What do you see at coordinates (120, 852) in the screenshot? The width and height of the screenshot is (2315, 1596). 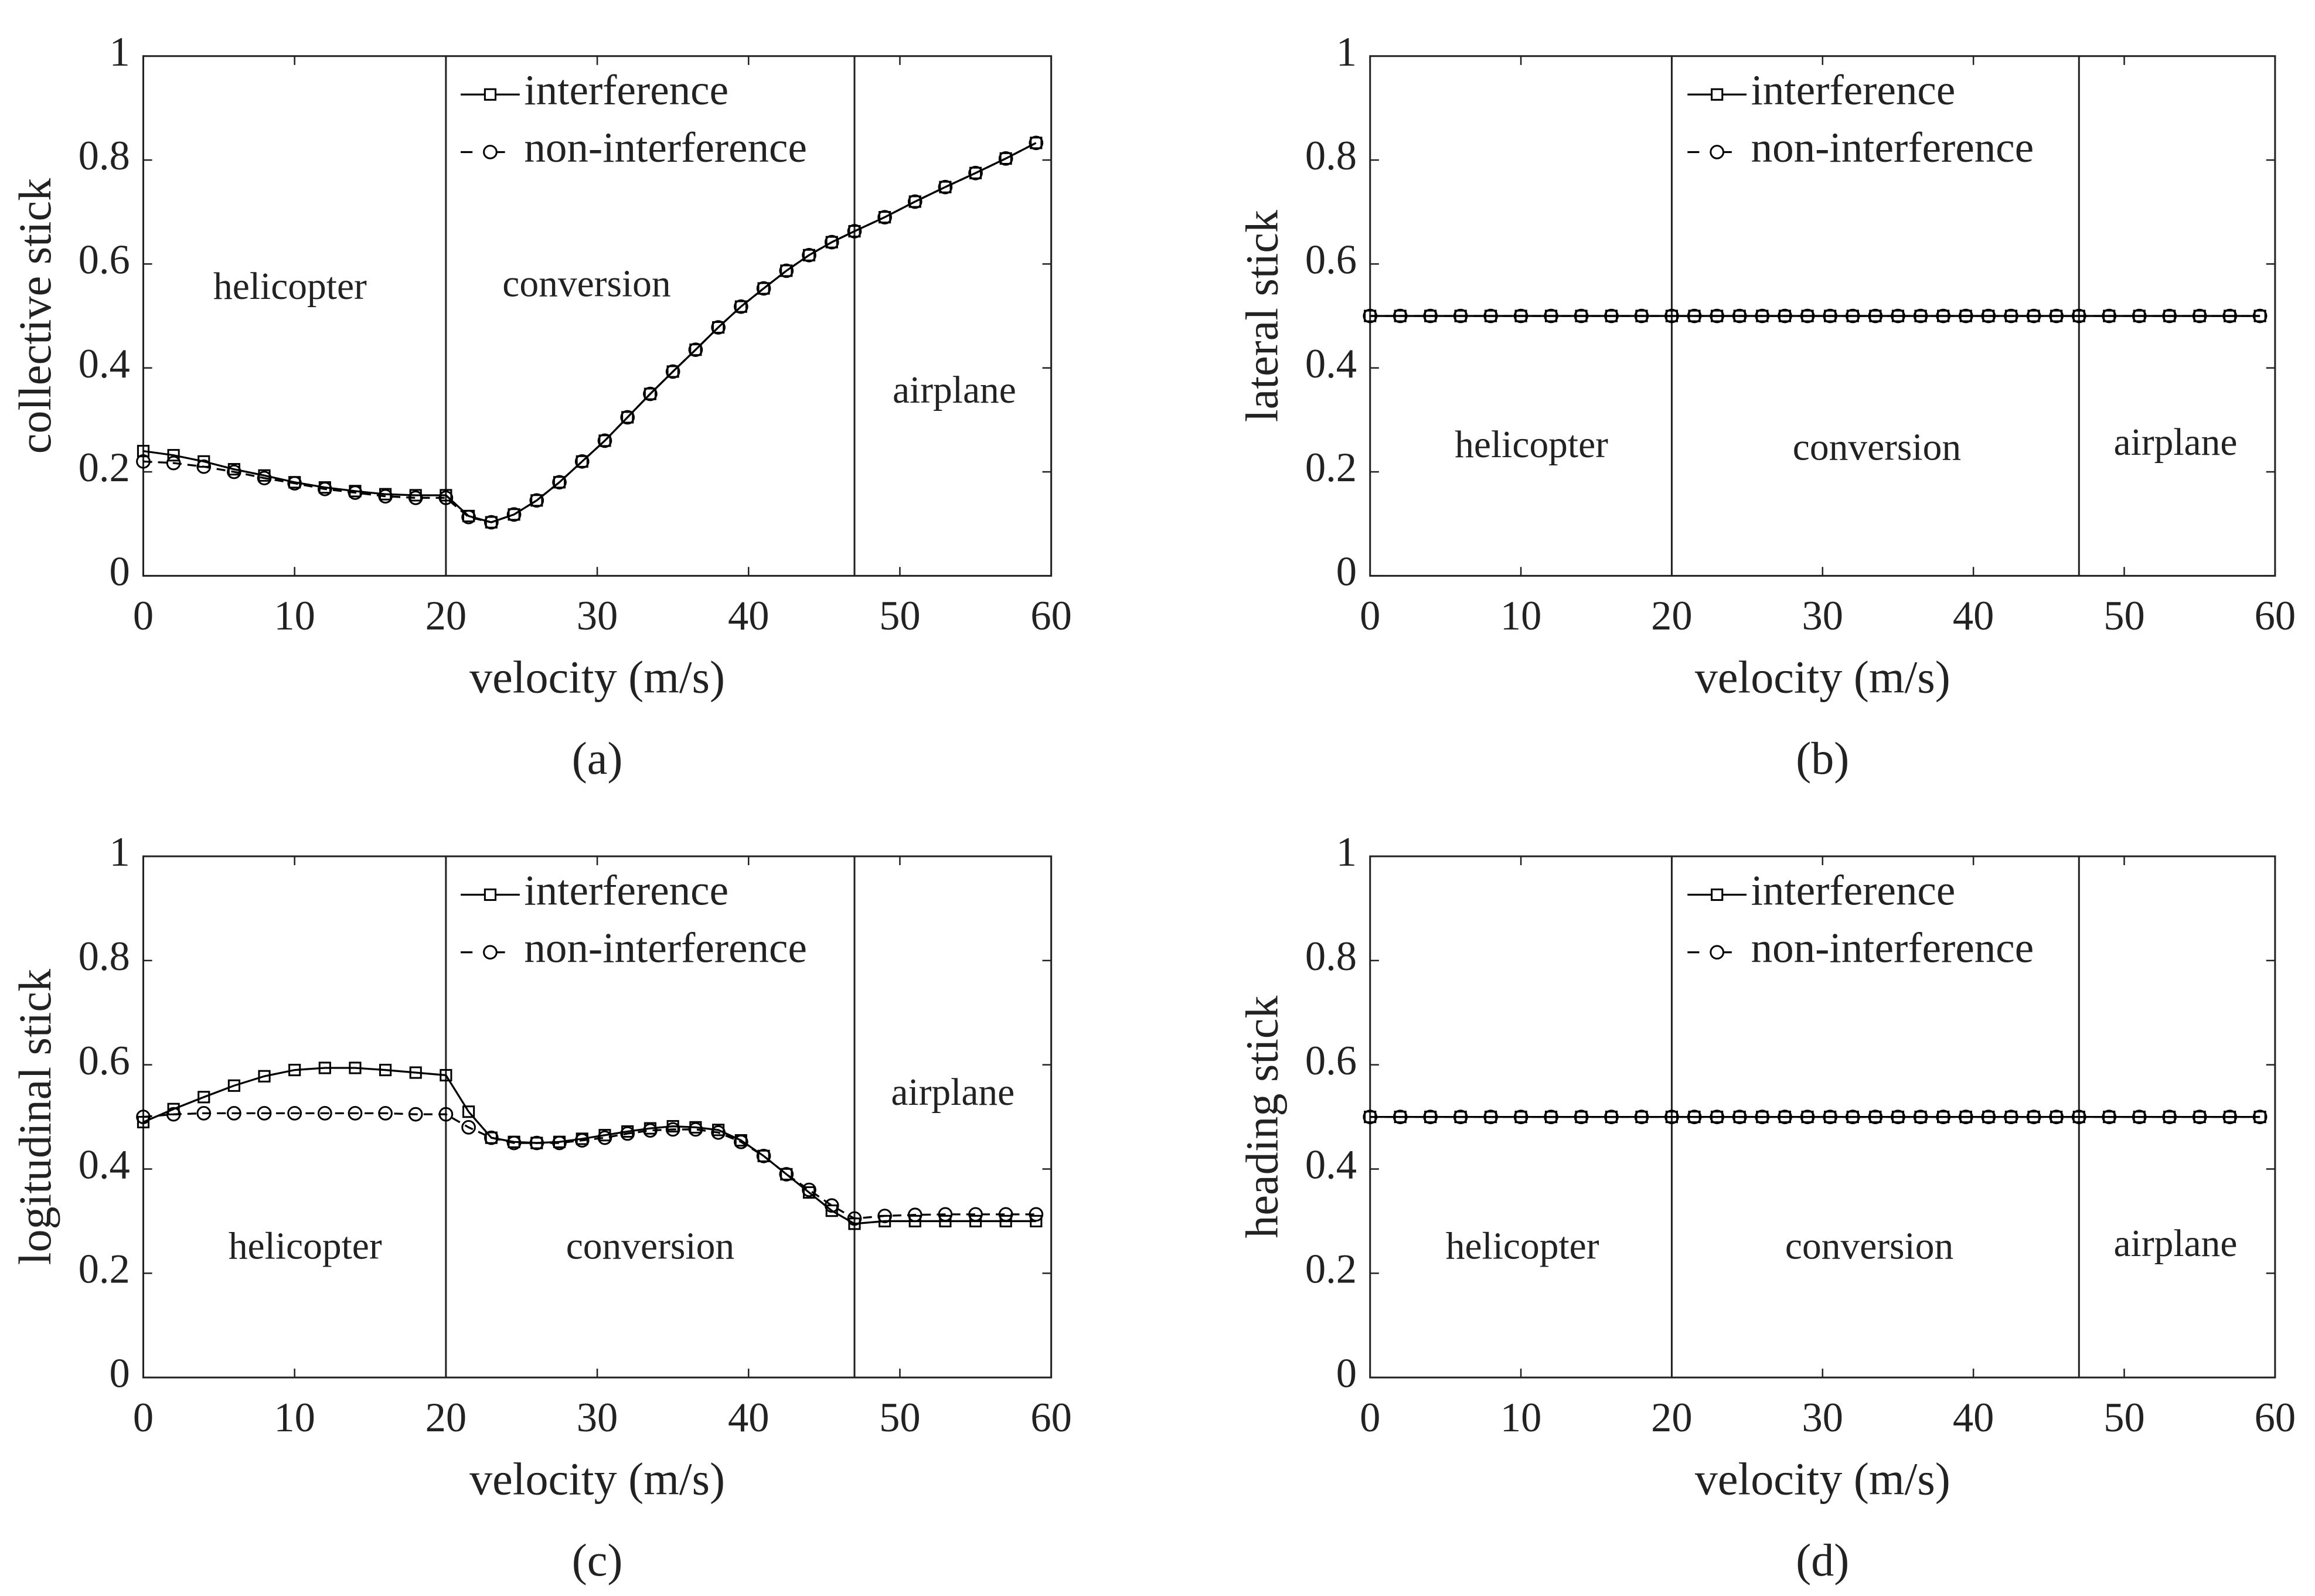 I see `y-tick-label: 1` at bounding box center [120, 852].